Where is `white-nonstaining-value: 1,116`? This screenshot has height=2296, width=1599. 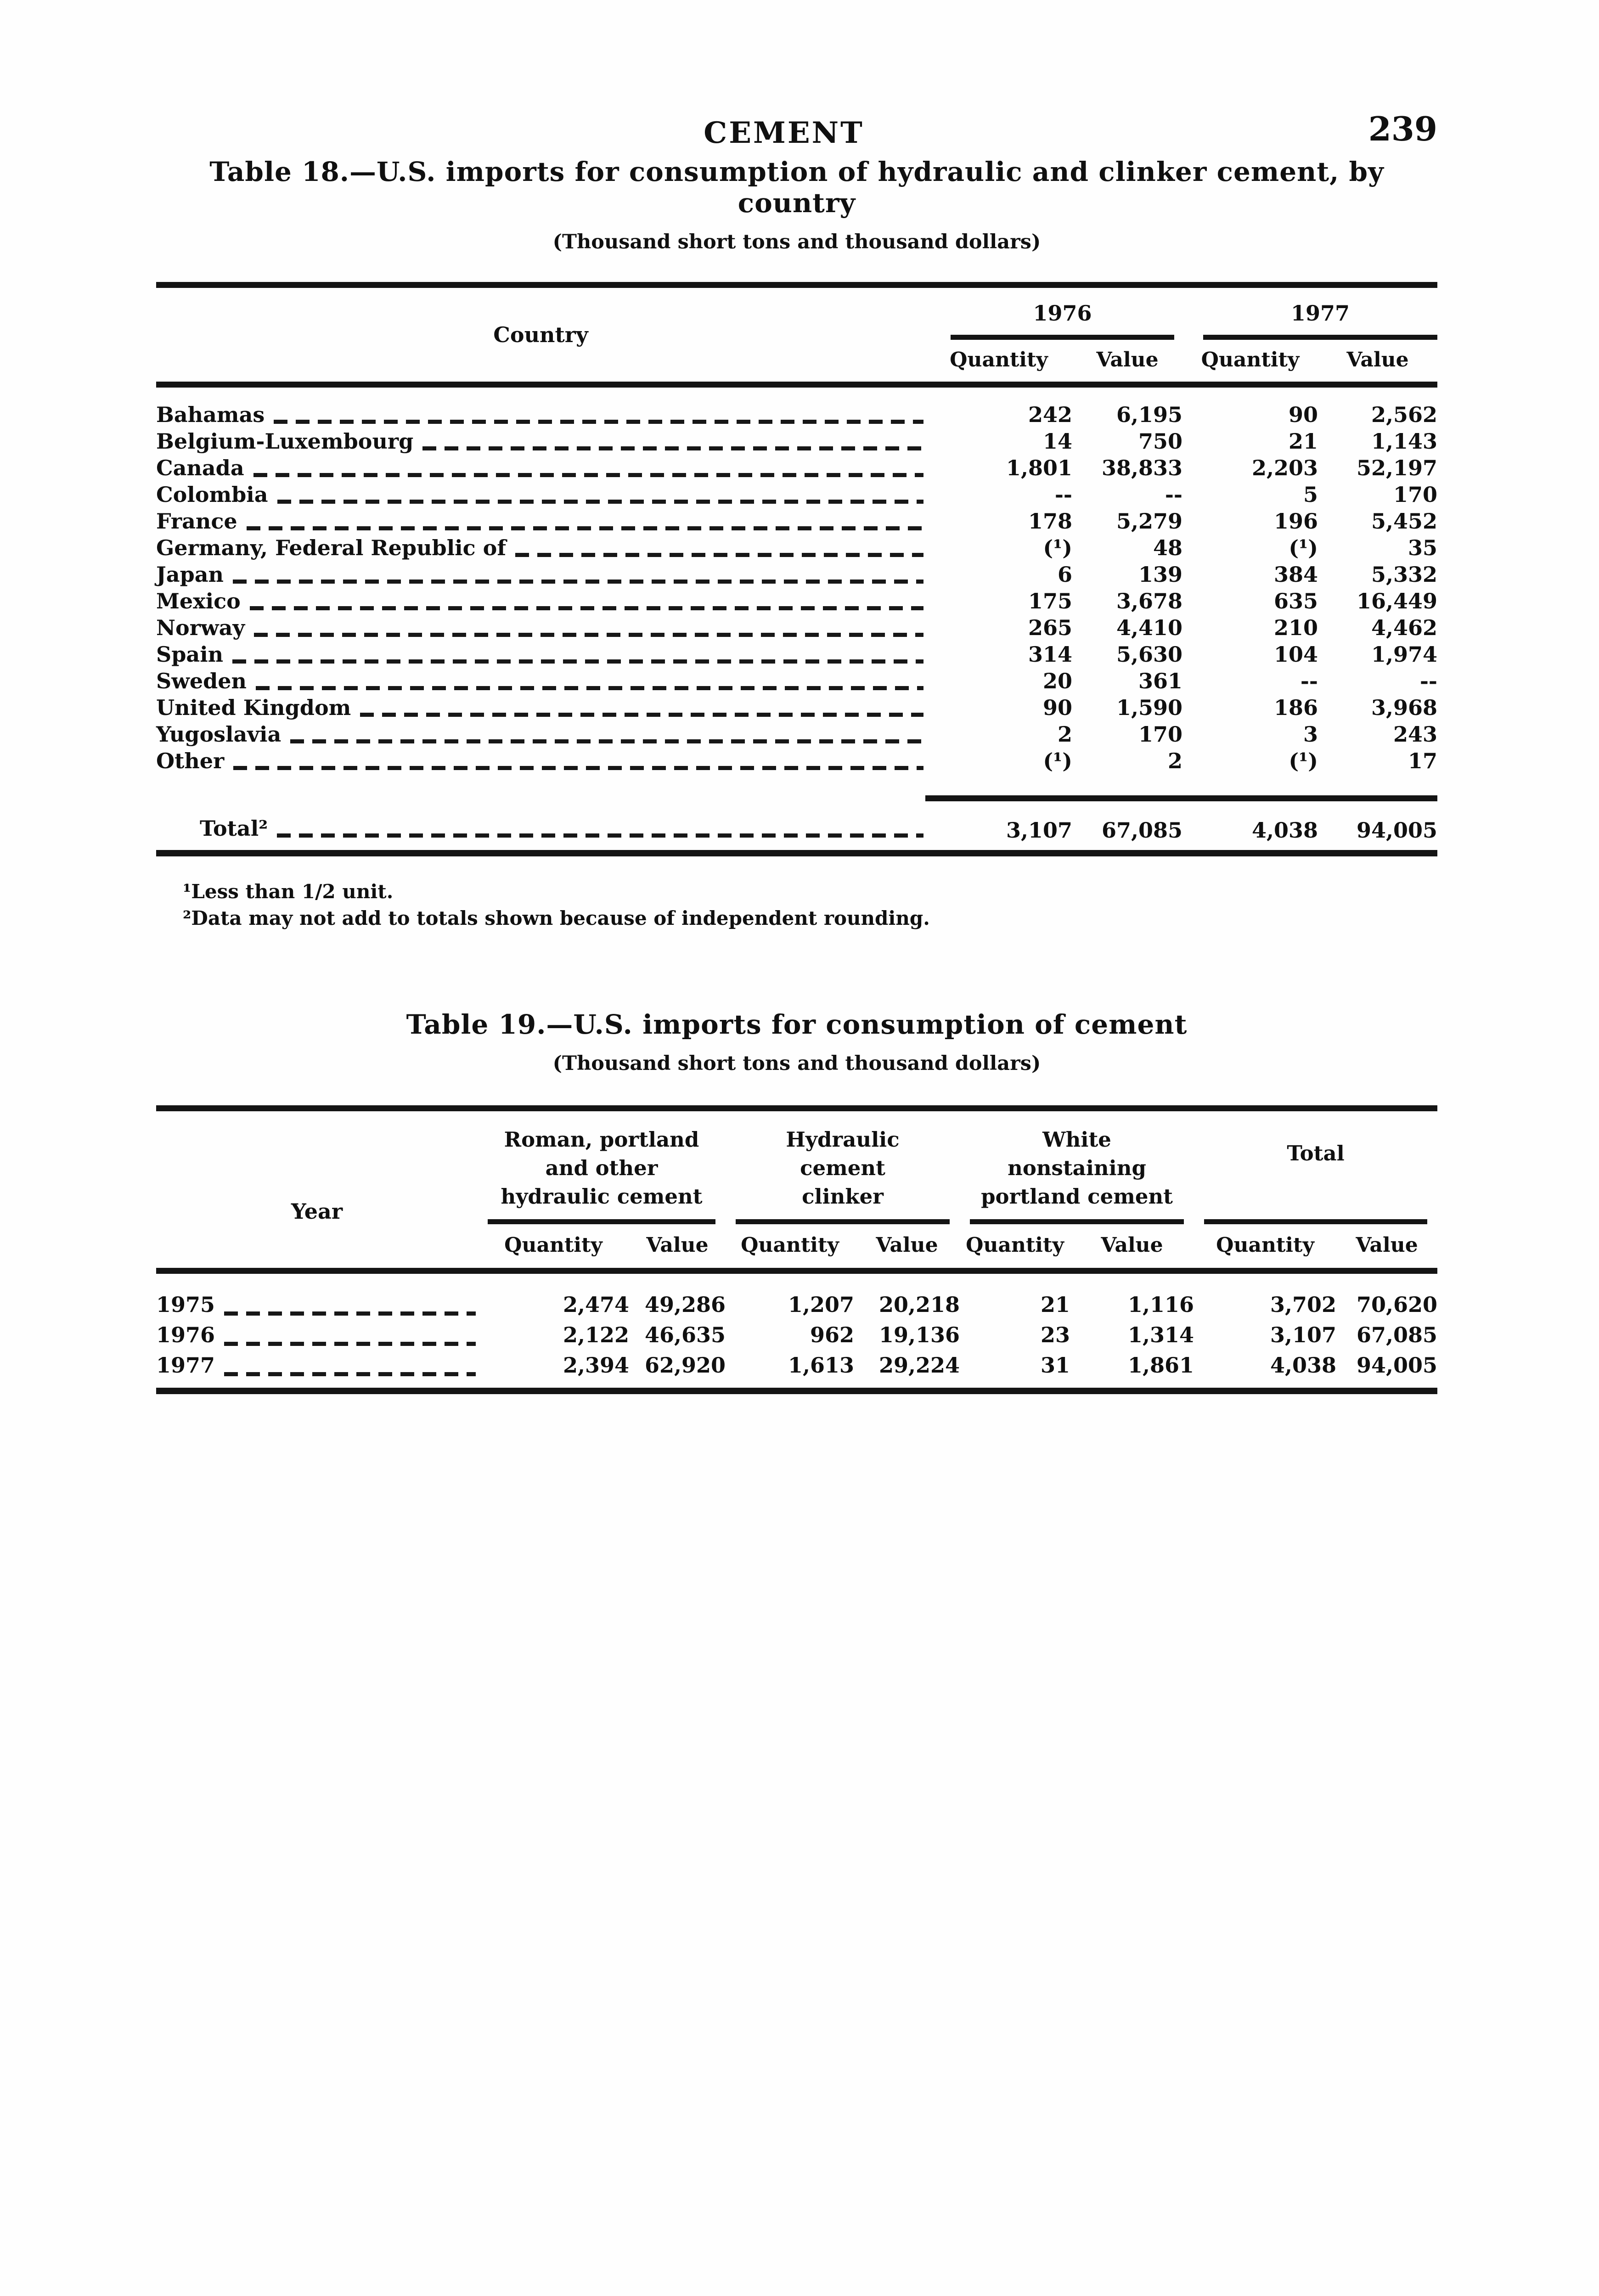
white-nonstaining-value: 1,116 is located at coordinates (1160, 1304).